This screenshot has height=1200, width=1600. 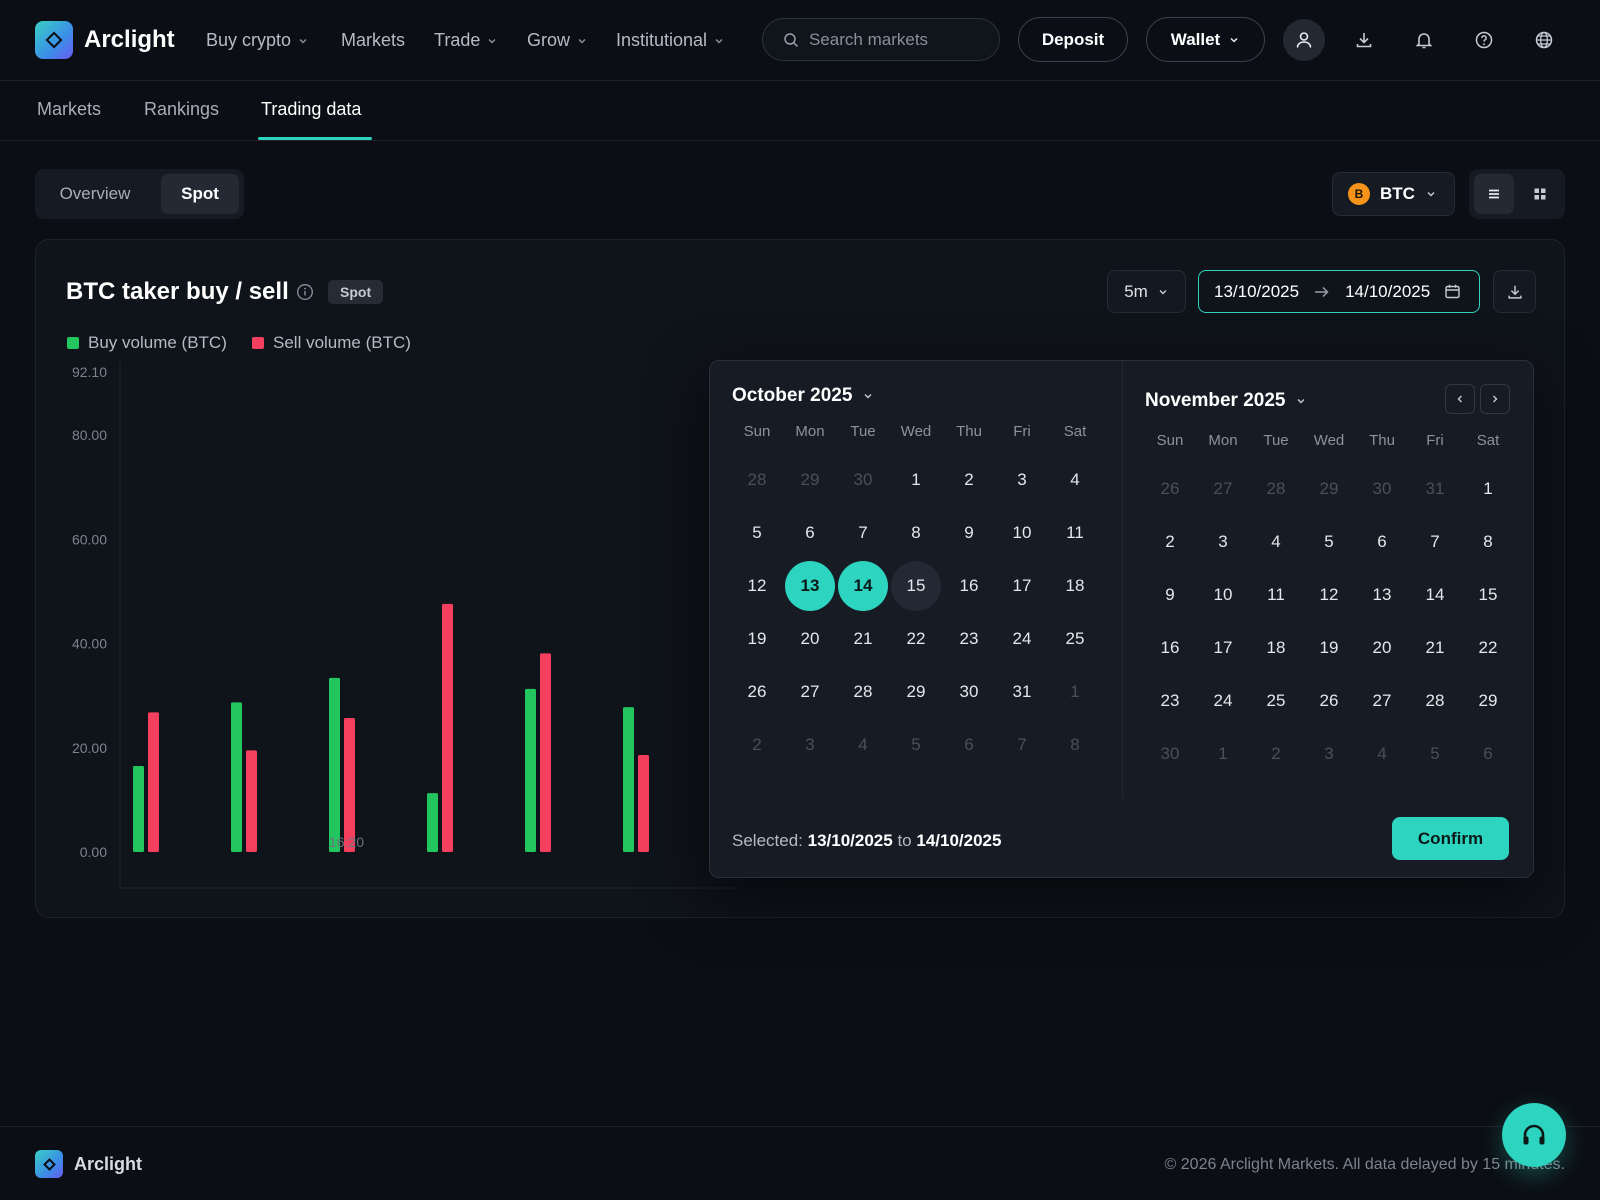 What do you see at coordinates (1304, 40) in the screenshot?
I see `user-avatar` at bounding box center [1304, 40].